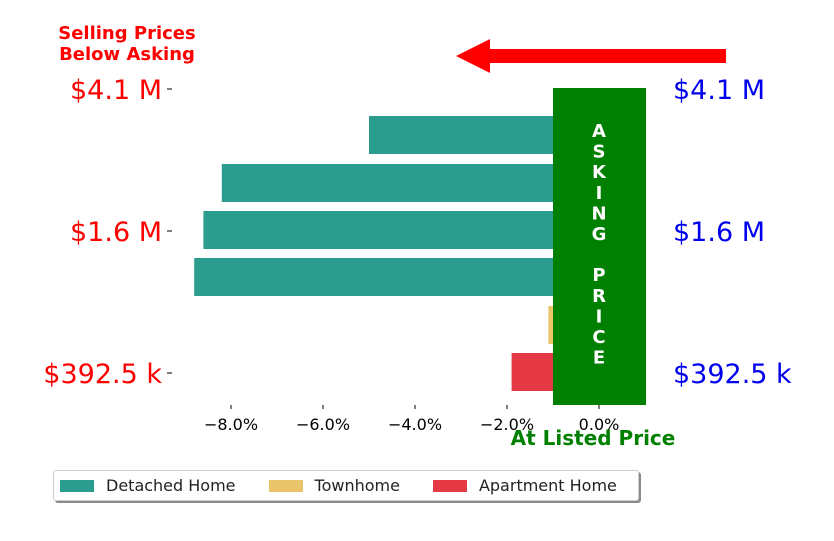 Image resolution: width=834 pixels, height=541 pixels. What do you see at coordinates (116, 232) in the screenshot?
I see `left-y-label: $1.6 M` at bounding box center [116, 232].